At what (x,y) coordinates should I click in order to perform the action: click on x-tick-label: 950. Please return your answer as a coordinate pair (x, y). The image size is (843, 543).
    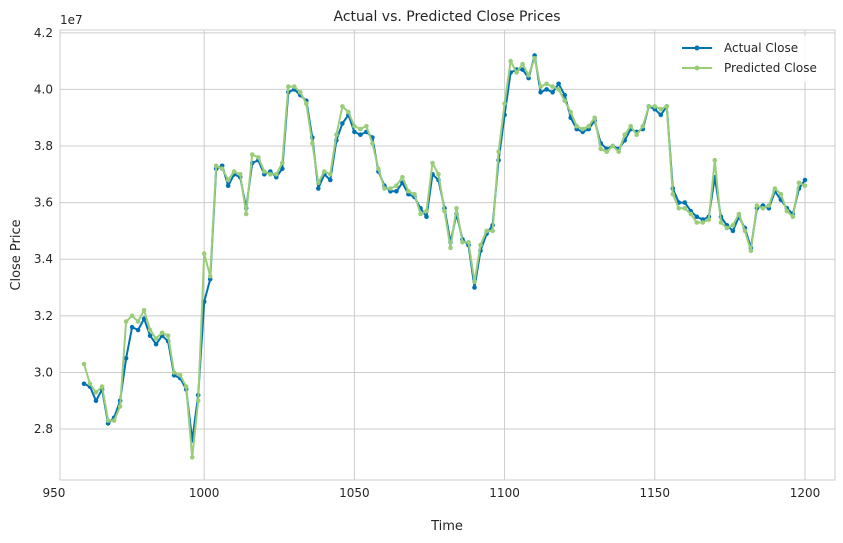
    Looking at the image, I should click on (54, 493).